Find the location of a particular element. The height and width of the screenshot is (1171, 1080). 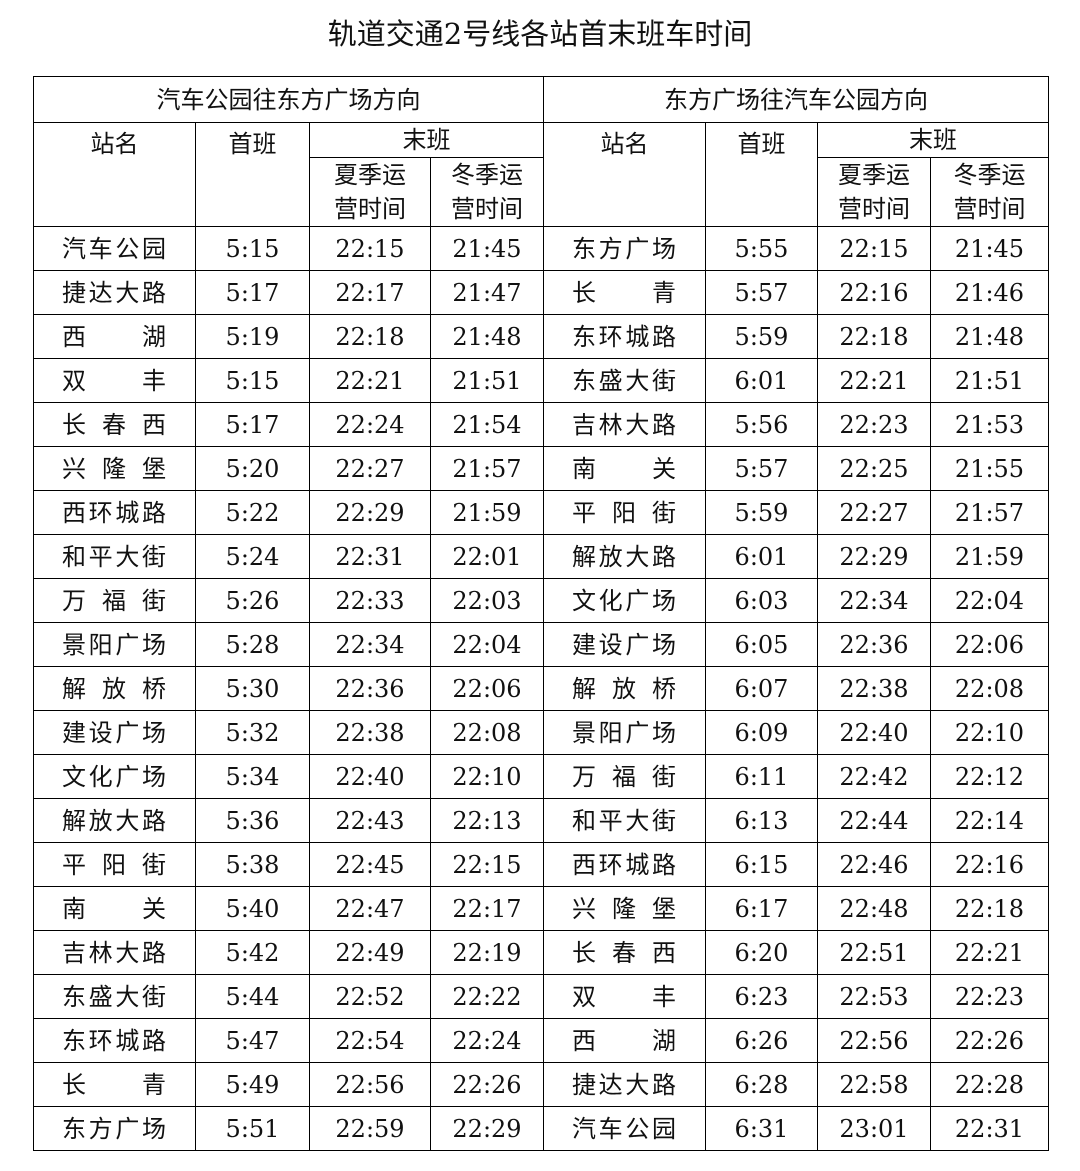

summer-label: 夏季运营时间 is located at coordinates (873, 192).